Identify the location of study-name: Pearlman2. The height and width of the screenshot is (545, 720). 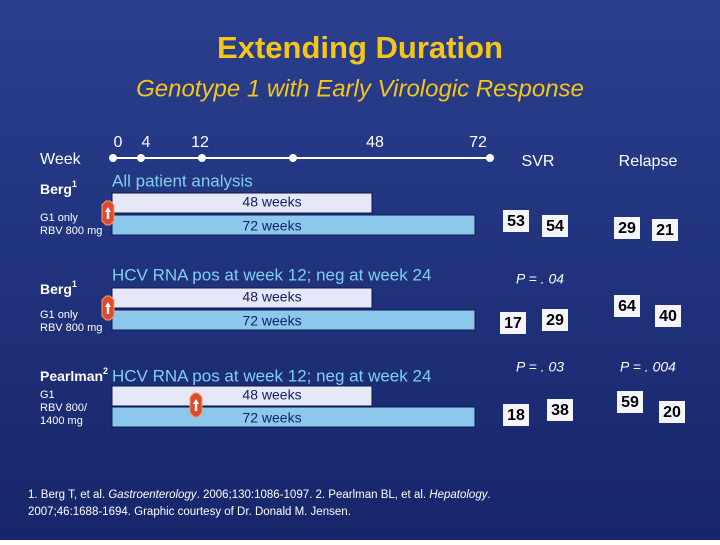
(74, 374).